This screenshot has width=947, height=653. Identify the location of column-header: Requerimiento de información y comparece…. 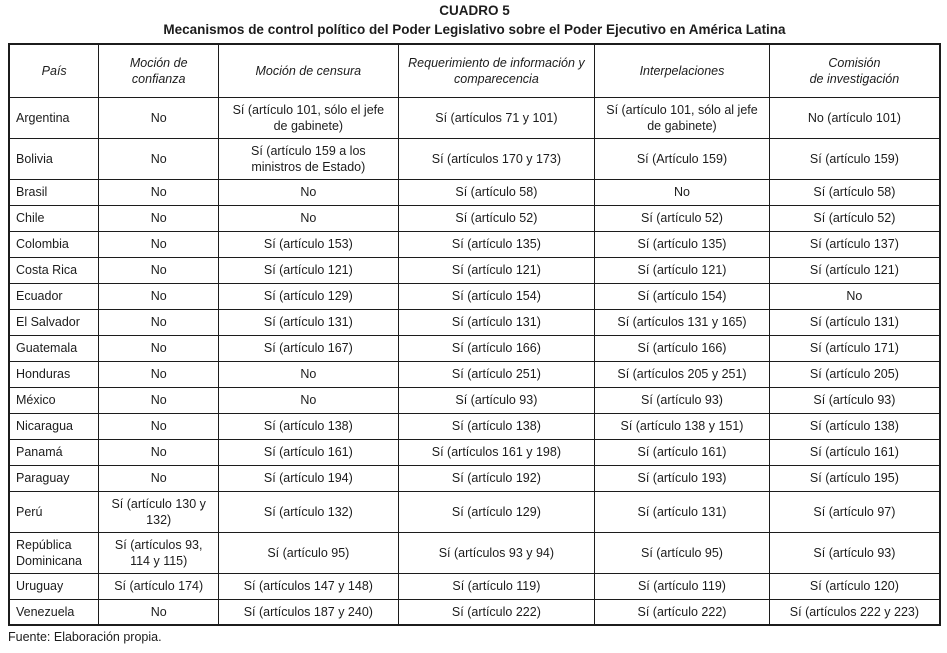
(496, 70).